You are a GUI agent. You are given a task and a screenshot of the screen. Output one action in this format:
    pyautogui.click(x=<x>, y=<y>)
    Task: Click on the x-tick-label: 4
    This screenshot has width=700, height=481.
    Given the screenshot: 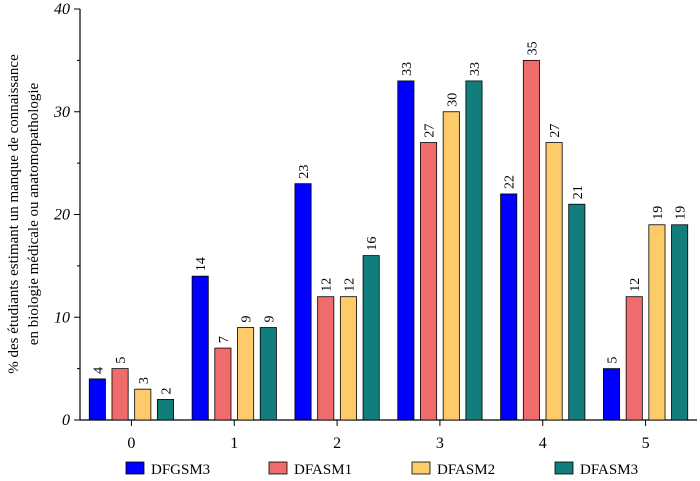 What is the action you would take?
    pyautogui.click(x=543, y=443)
    